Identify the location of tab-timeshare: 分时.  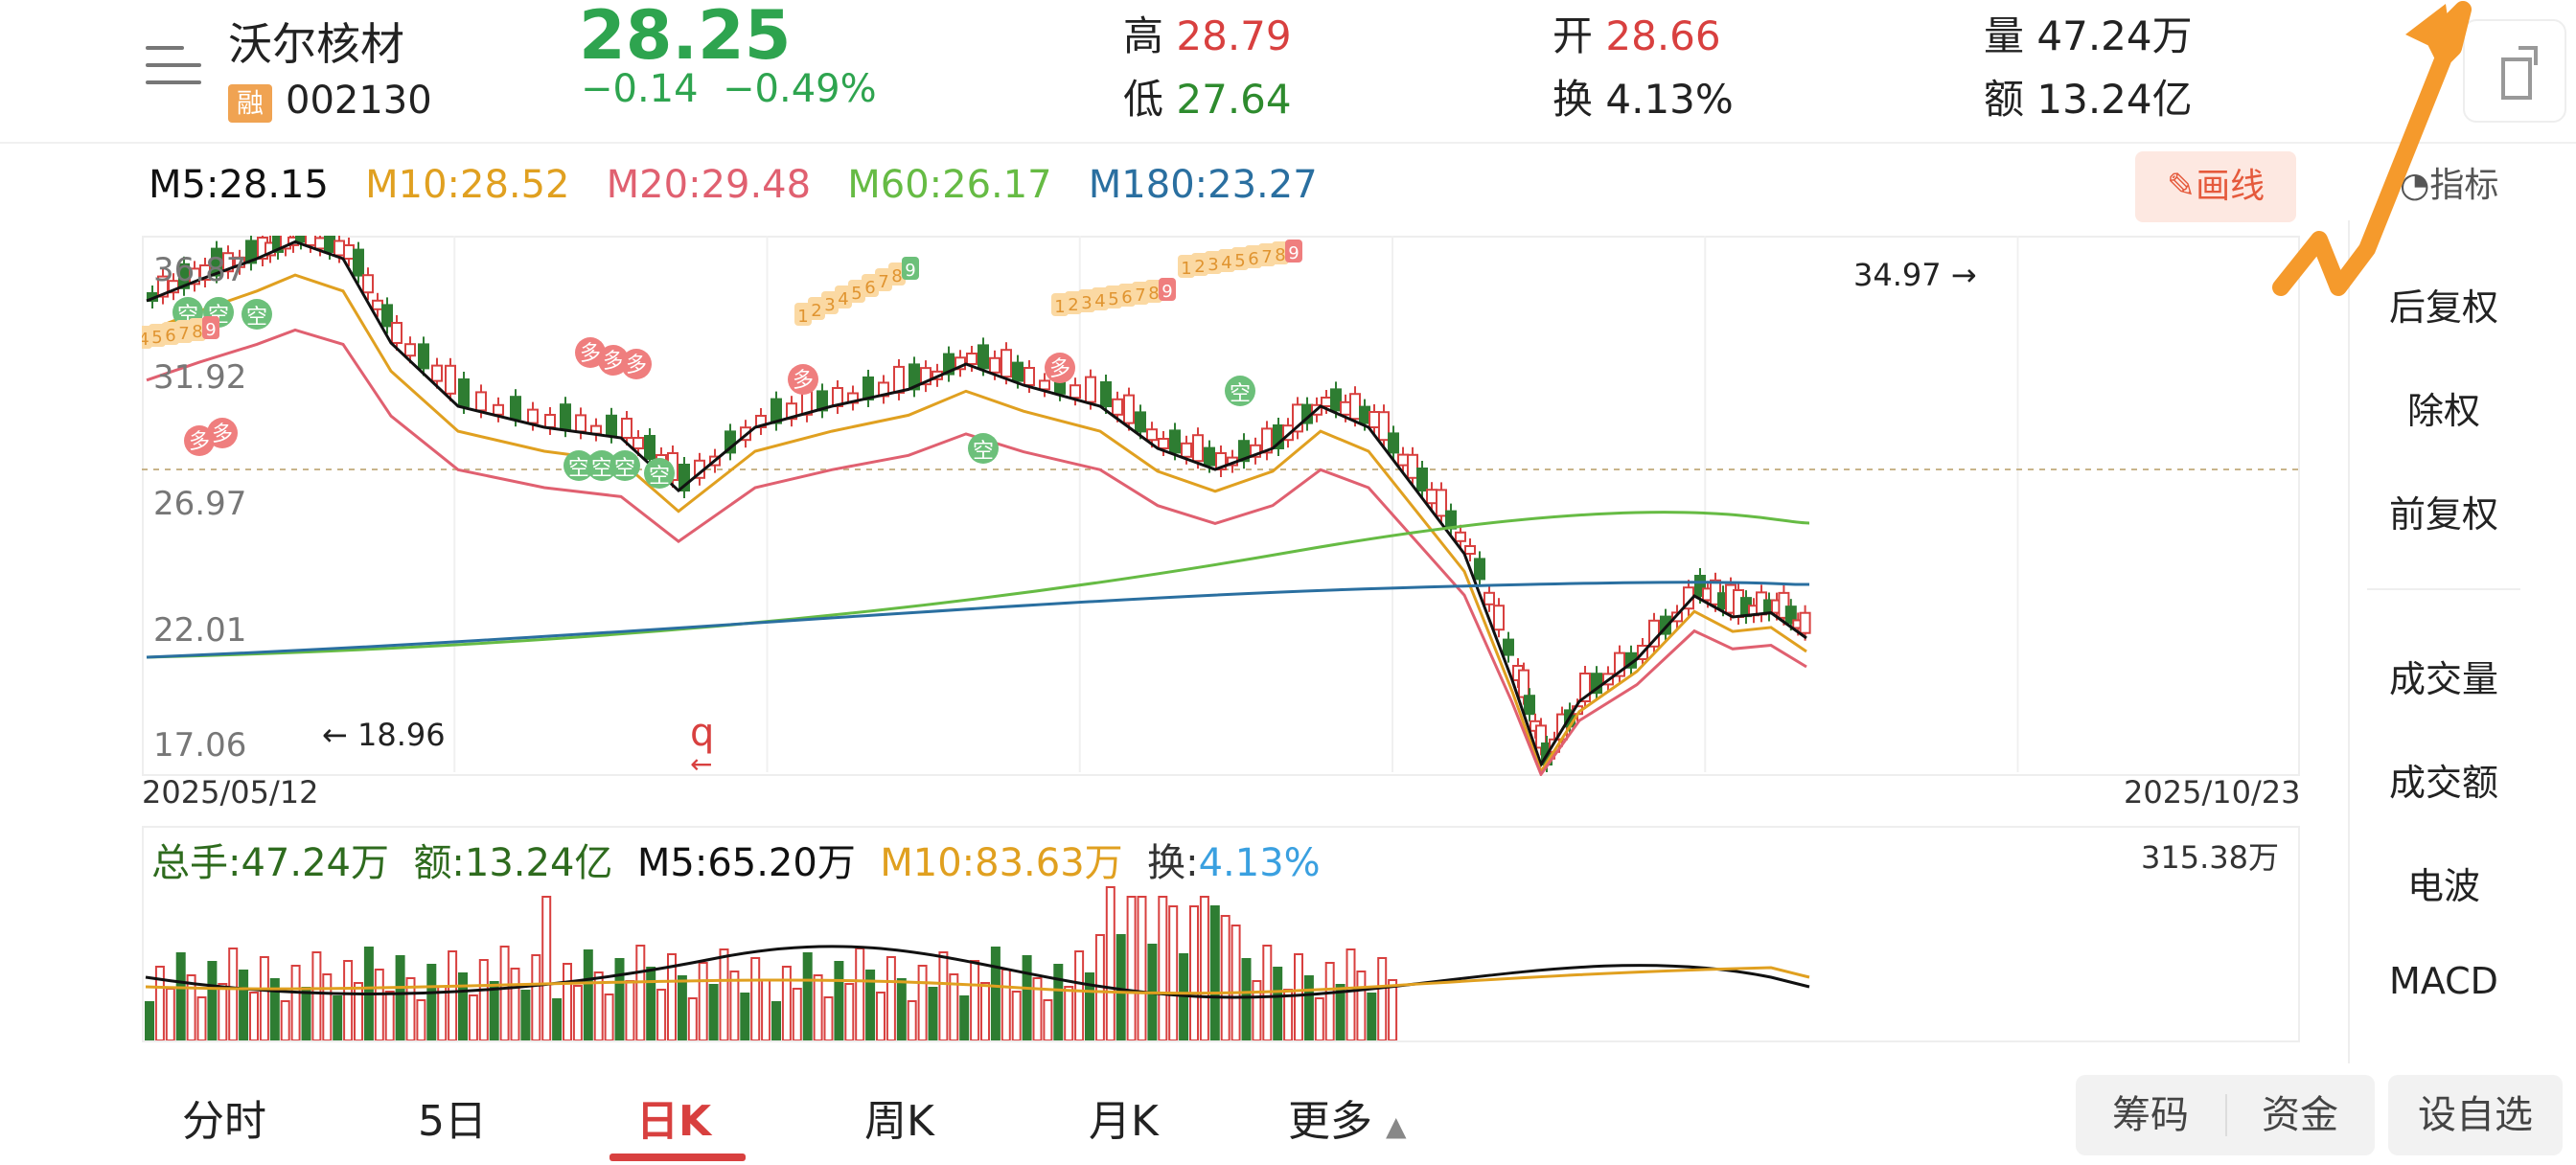
(224, 1121).